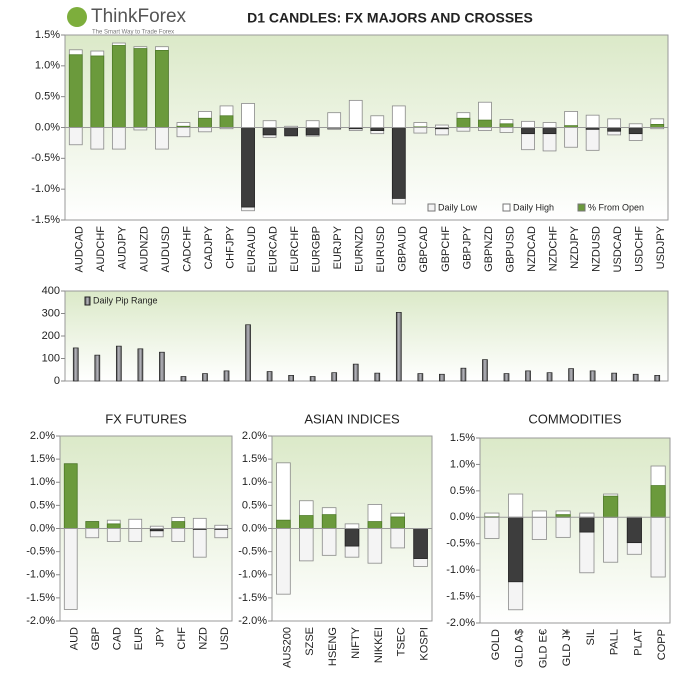 The height and width of the screenshot is (685, 686). I want to click on x-tick-label: GLD A$, so click(520, 648).